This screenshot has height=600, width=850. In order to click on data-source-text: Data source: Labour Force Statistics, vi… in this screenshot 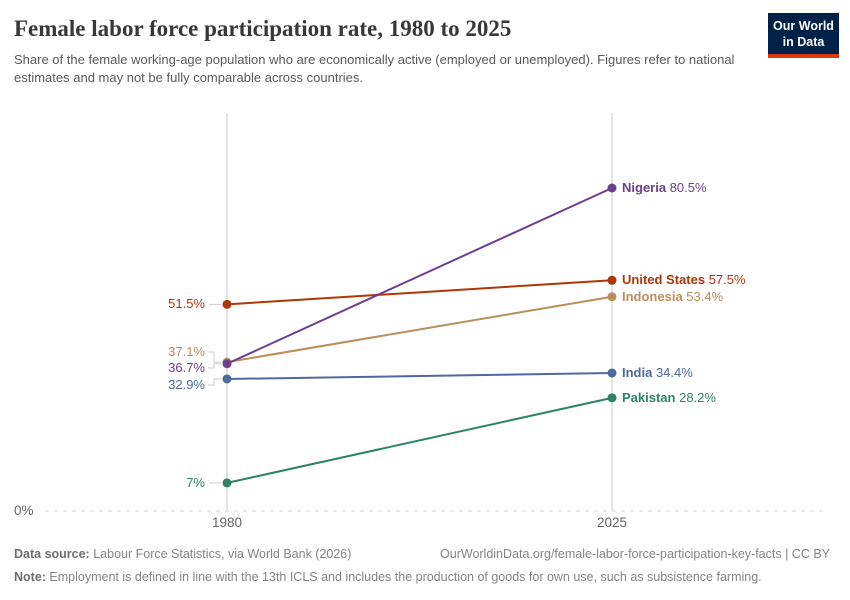, I will do `click(182, 554)`.